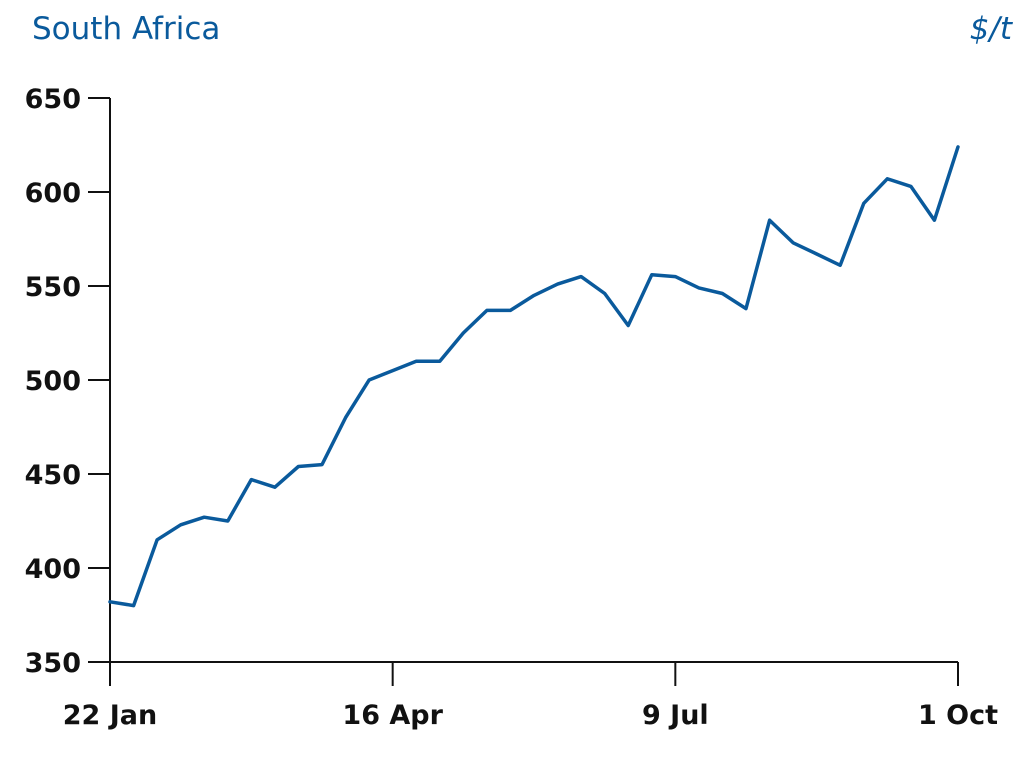 This screenshot has height=762, width=1022. I want to click on y-tick-label: 600, so click(53, 193).